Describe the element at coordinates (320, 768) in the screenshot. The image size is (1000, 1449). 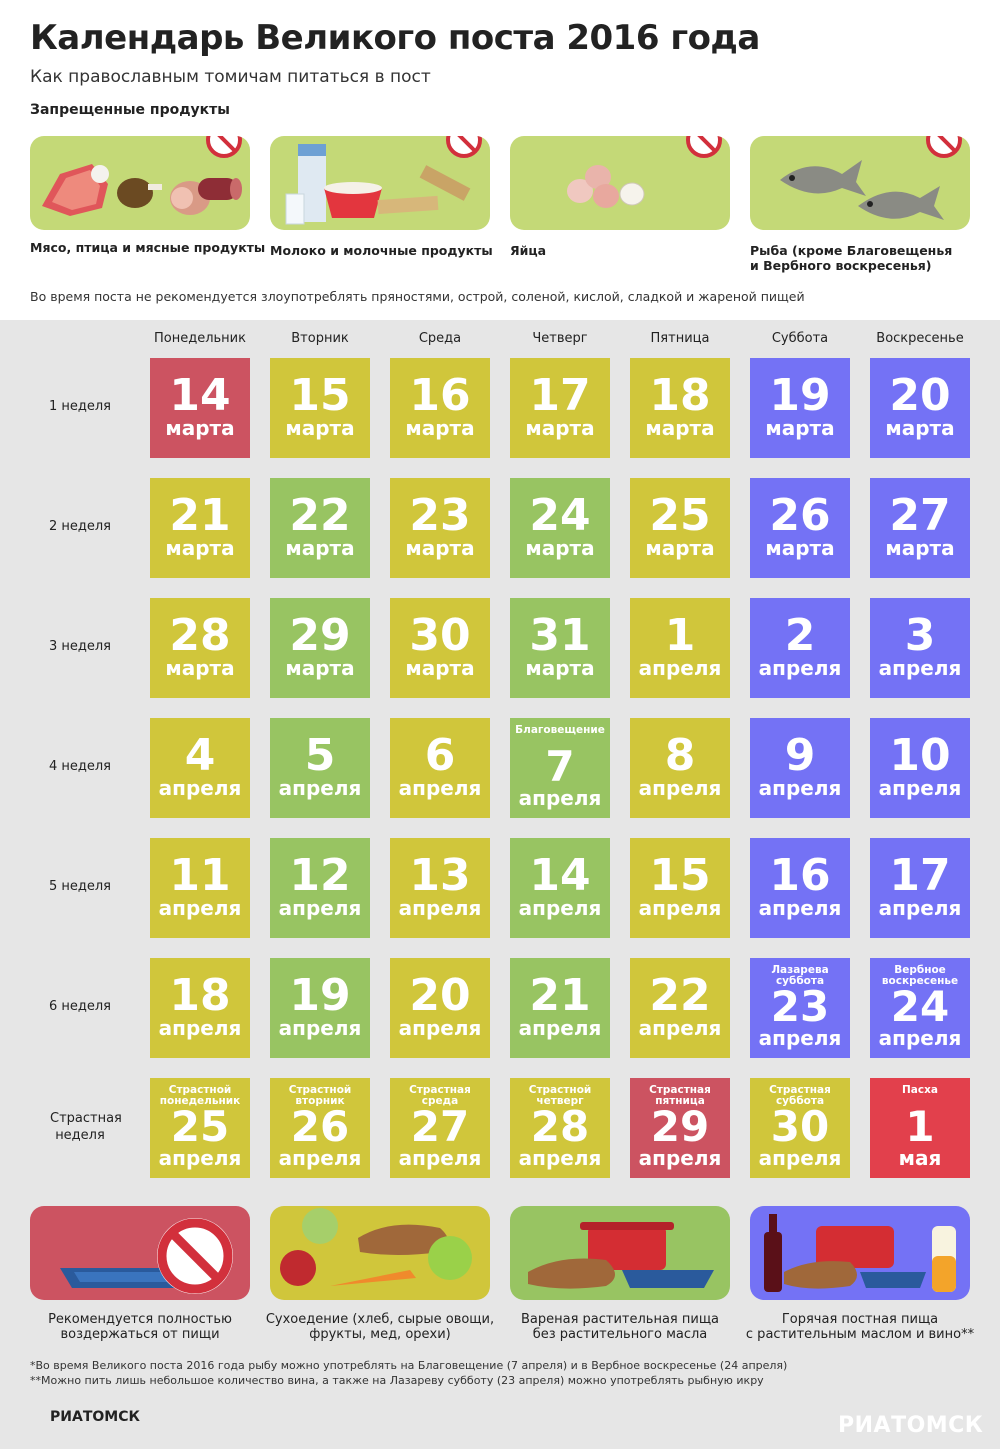
I see `day-cell: 5 апреля` at that location.